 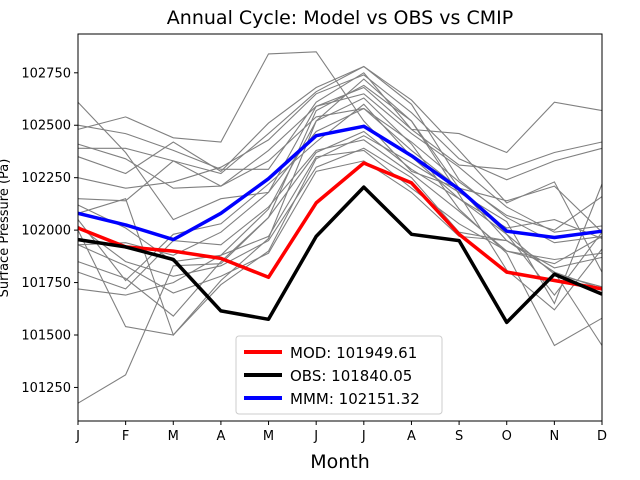 I want to click on y-tick-label: 101250, so click(x=46, y=388).